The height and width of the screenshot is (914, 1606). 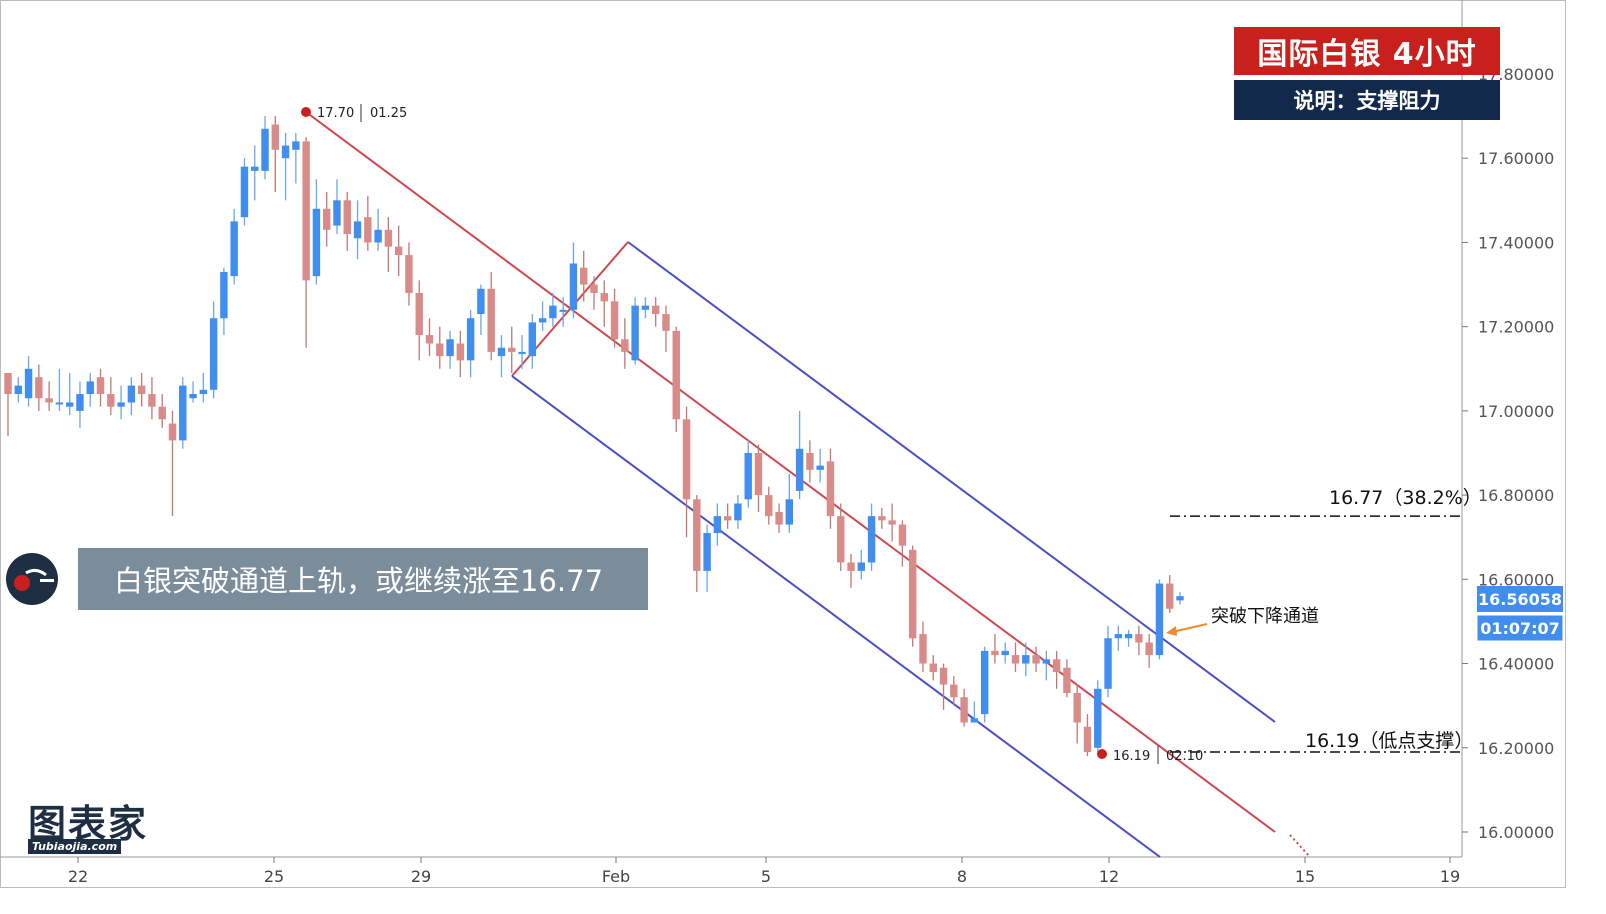 What do you see at coordinates (1405, 498) in the screenshot?
I see `resistance-label: 16.77（38.2%）` at bounding box center [1405, 498].